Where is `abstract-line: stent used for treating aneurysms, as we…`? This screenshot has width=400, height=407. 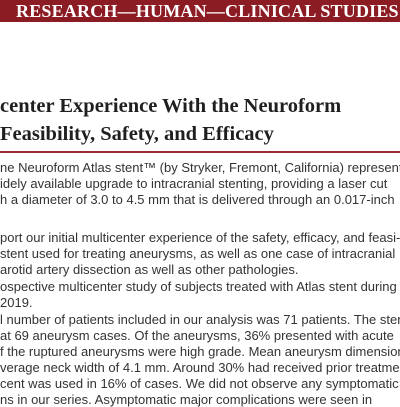
abstract-line: stent used for treating aneurysms, as we… is located at coordinates (198, 253).